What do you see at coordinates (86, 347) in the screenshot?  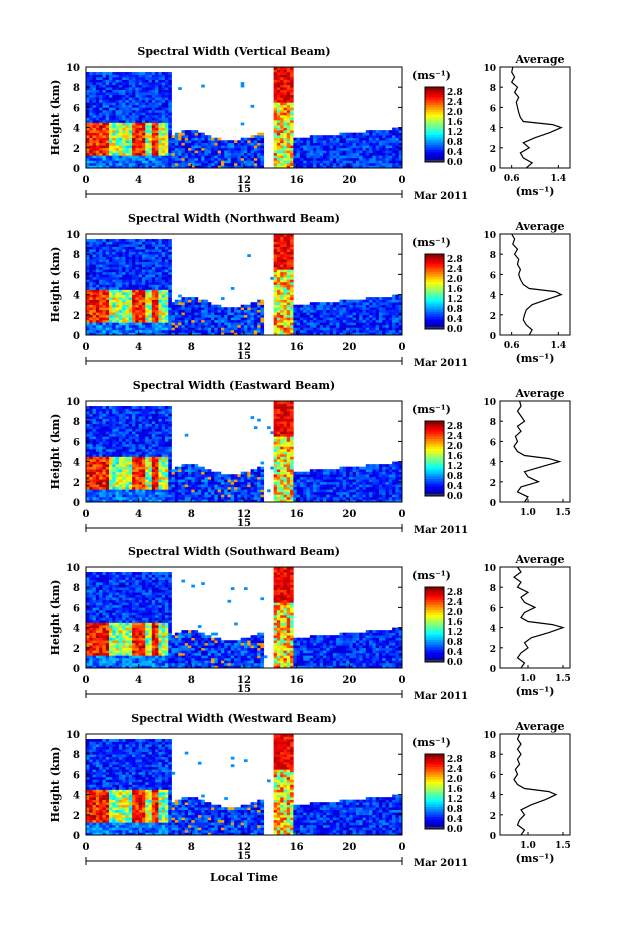 I see `x-tick-label: 0` at bounding box center [86, 347].